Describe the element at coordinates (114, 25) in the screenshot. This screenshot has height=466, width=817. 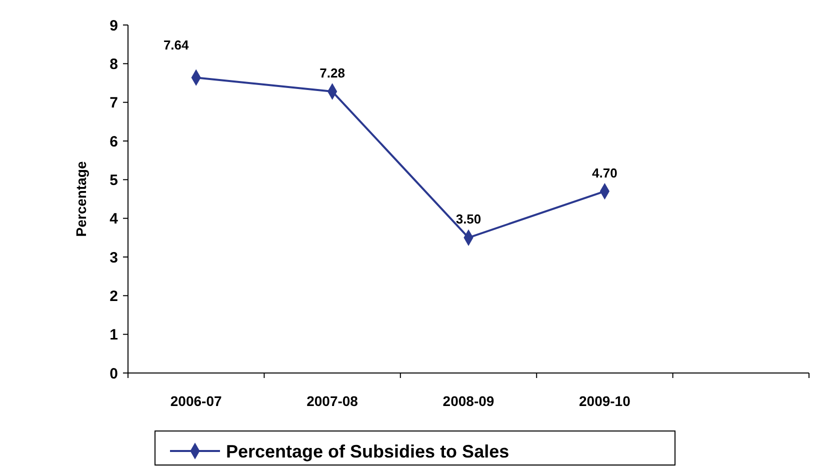
I see `y-tick-label: 9` at that location.